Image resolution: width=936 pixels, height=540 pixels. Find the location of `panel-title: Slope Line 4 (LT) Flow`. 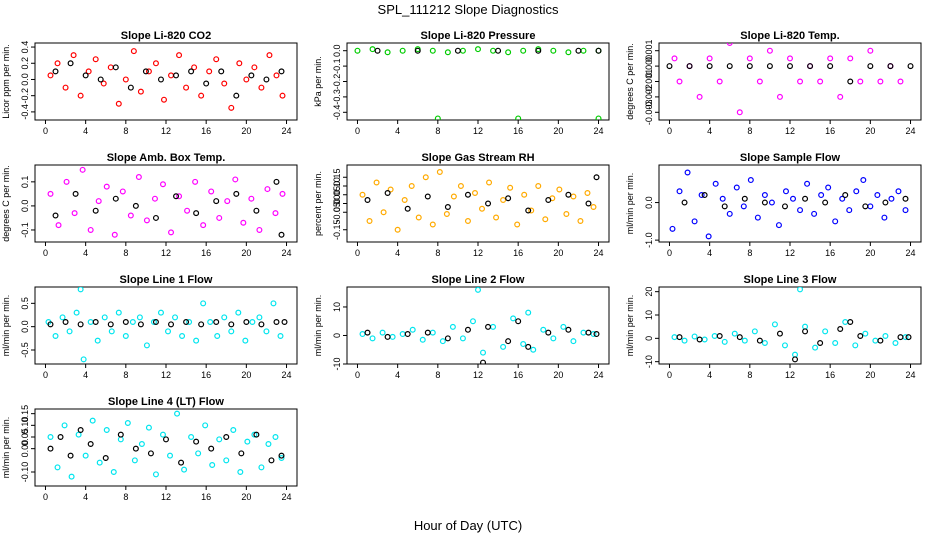

panel-title: Slope Line 4 (LT) Flow is located at coordinates (166, 402).